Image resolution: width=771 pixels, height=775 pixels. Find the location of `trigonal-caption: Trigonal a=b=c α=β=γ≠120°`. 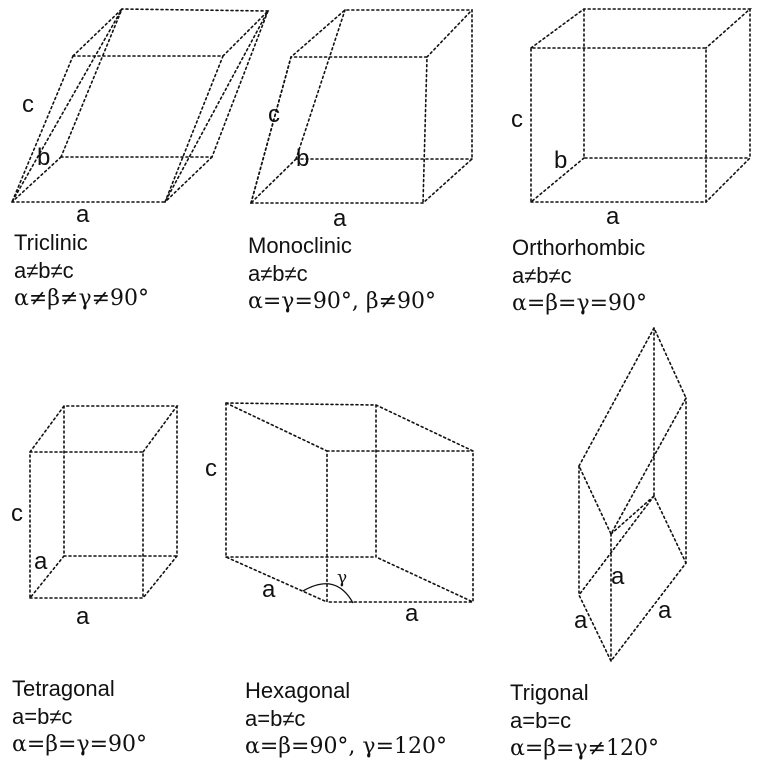

trigonal-caption: Trigonal a=b=c α=β=γ≠120° is located at coordinates (584, 721).